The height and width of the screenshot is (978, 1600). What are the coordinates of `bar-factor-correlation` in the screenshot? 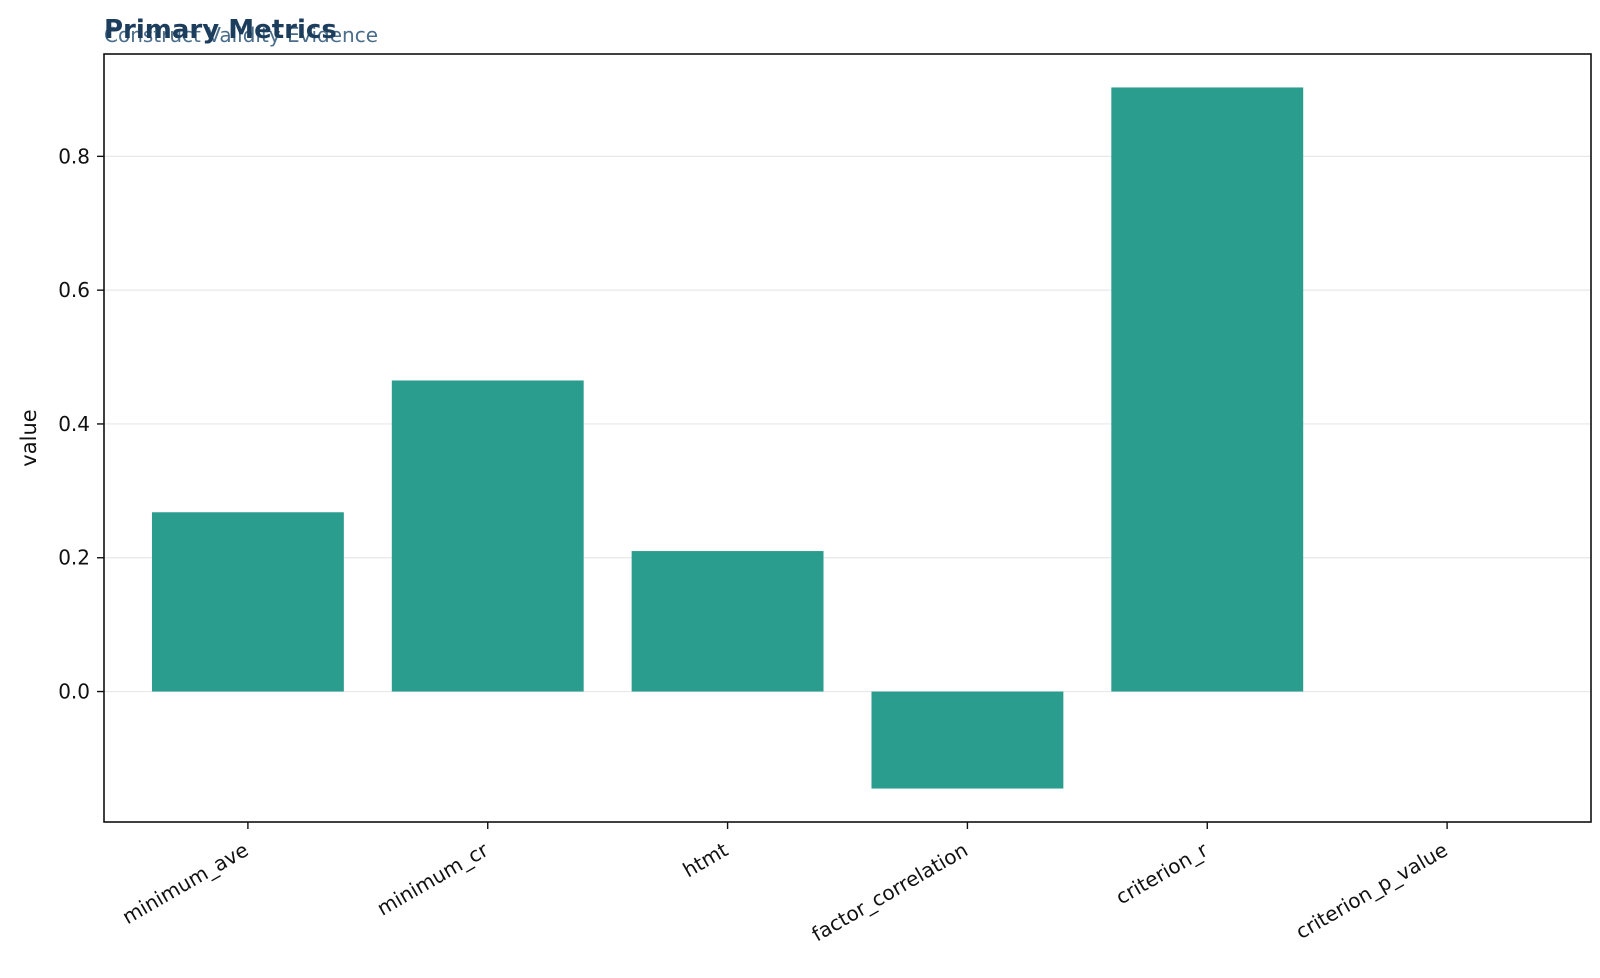 It's located at (967, 740).